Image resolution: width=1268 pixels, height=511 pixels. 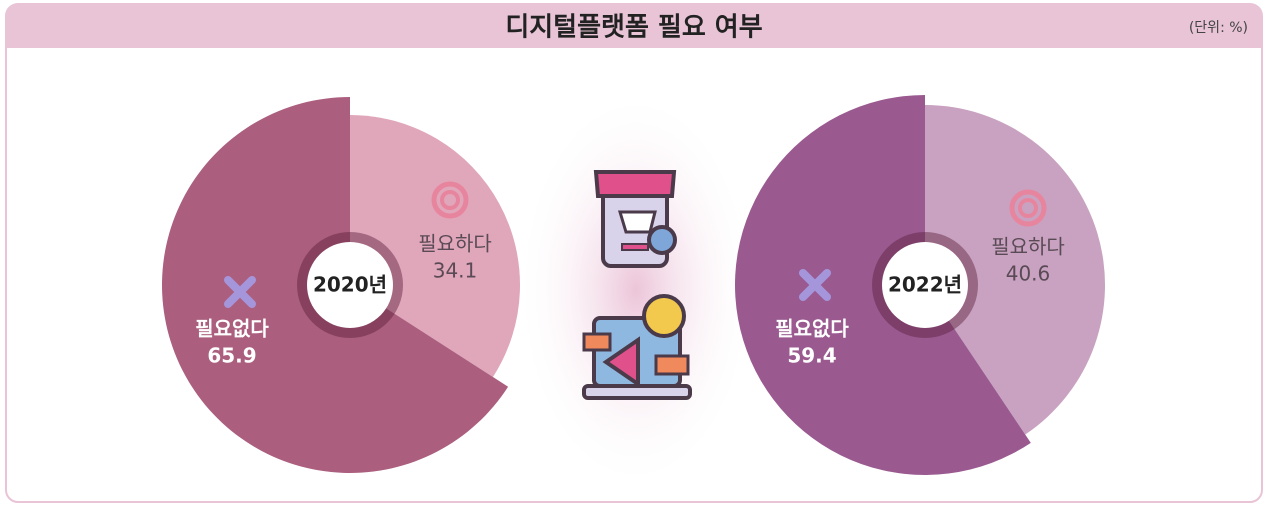 What do you see at coordinates (811, 356) in the screenshot?
I see `value-label: 59.4` at bounding box center [811, 356].